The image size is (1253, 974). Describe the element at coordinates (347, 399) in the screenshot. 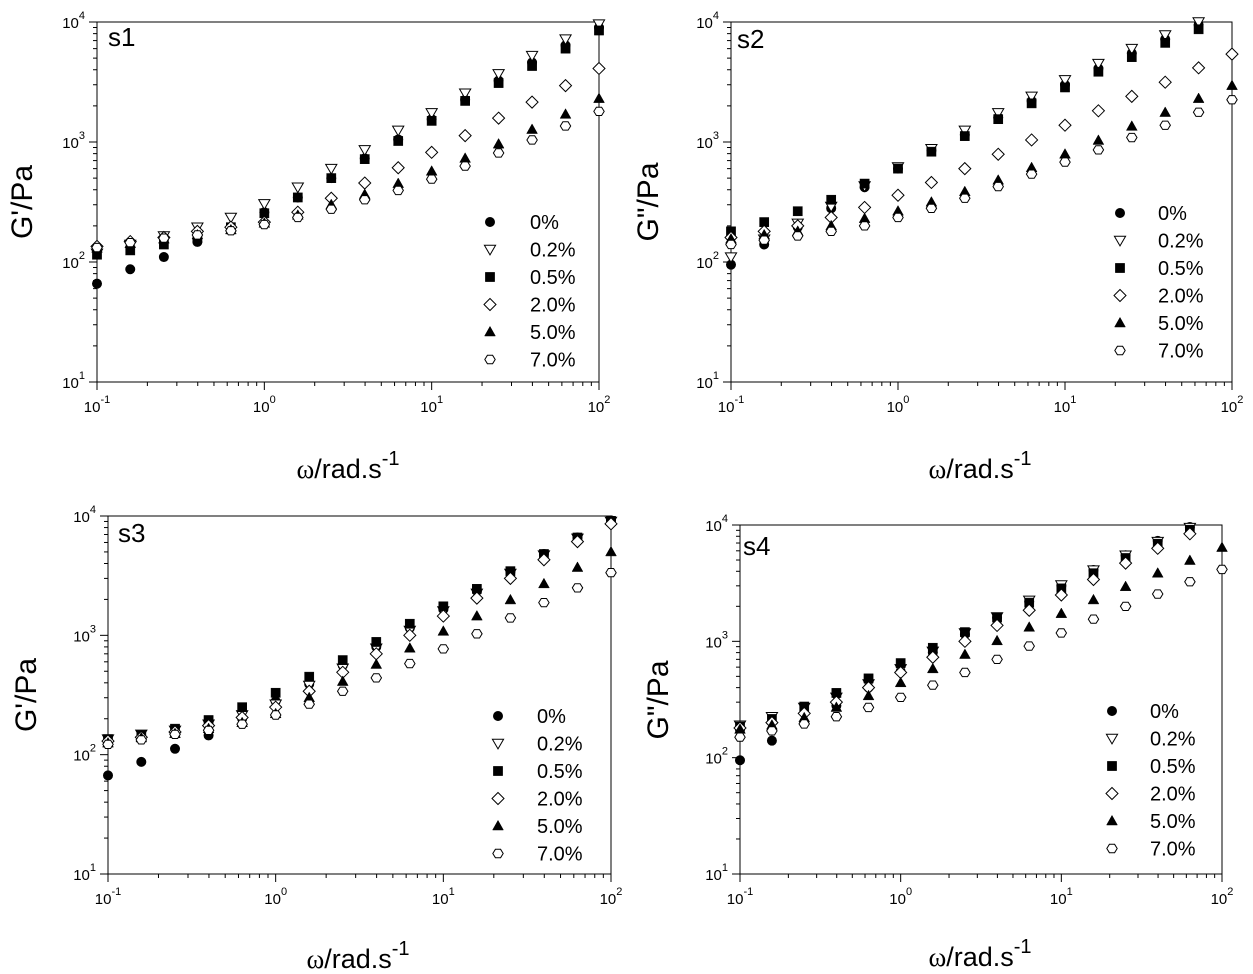

I see `x-axis: 10⁻¹ 10⁰ 10¹ 10²` at that location.